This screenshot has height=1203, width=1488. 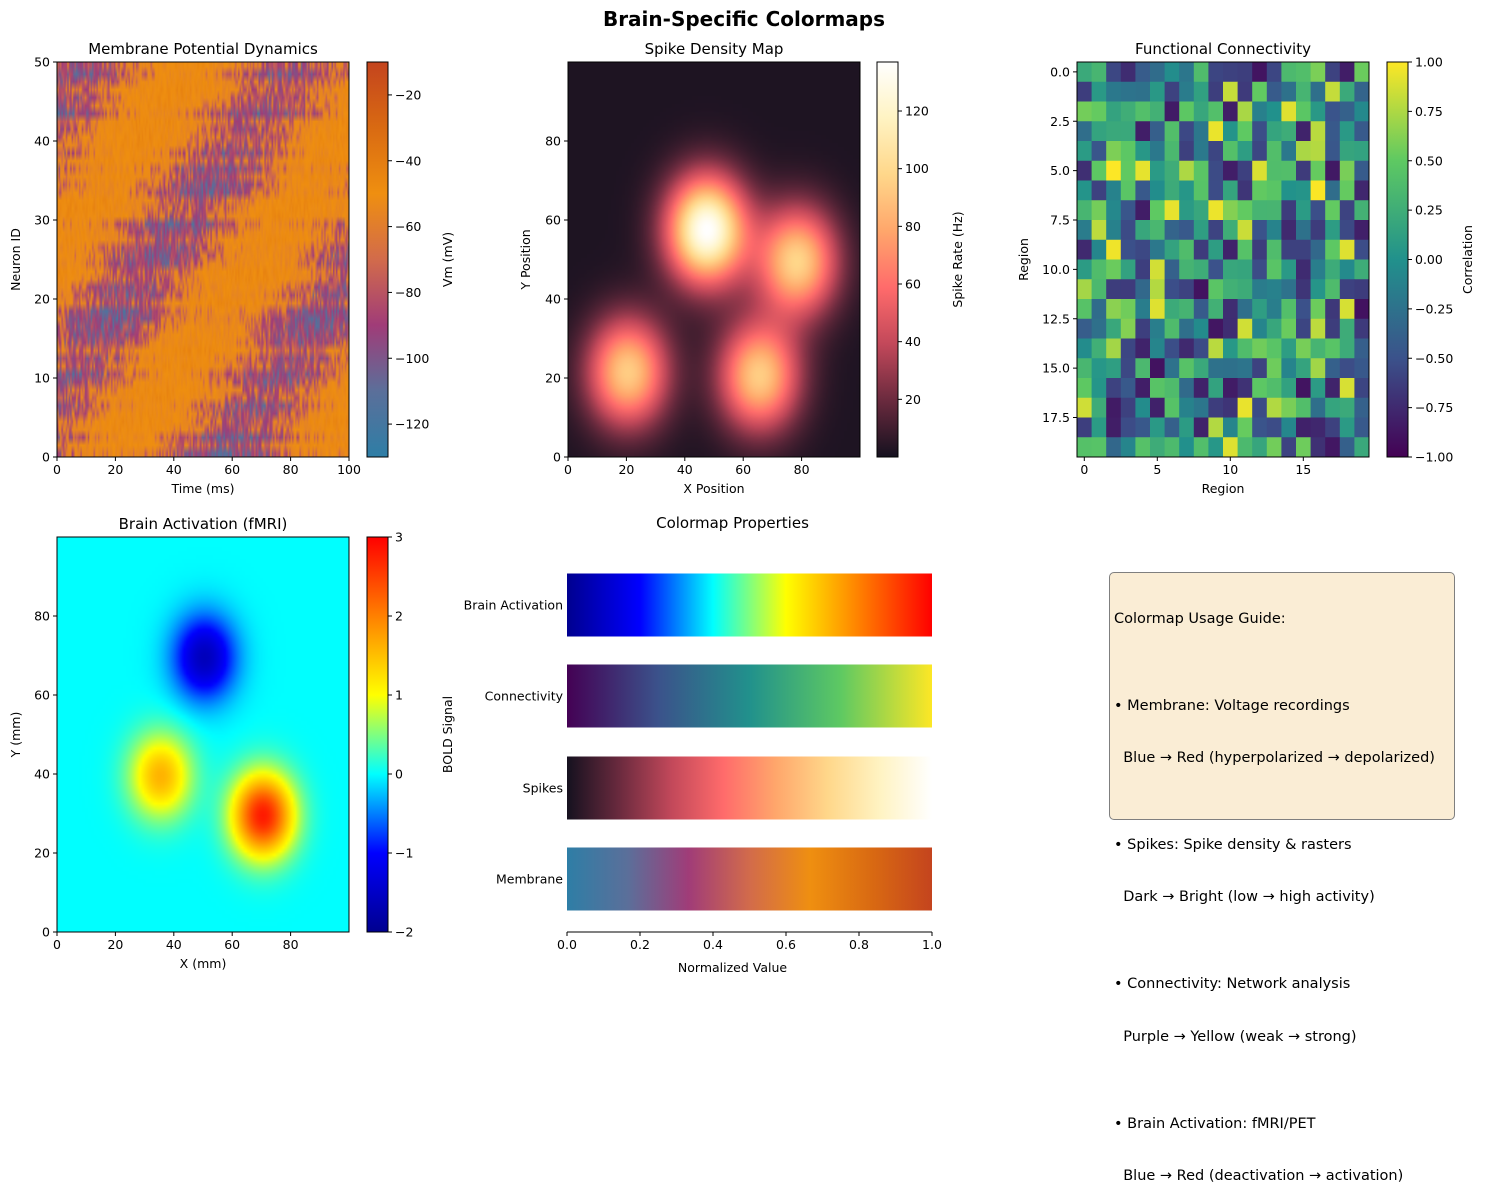 What do you see at coordinates (749, 879) in the screenshot?
I see `colormap-bar` at bounding box center [749, 879].